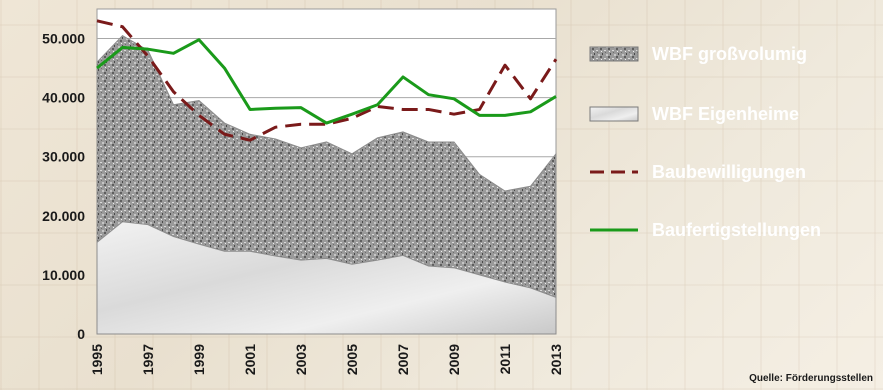 This screenshot has height=390, width=883. Describe the element at coordinates (725, 114) in the screenshot. I see `legend-label: WBF Eigenheime` at that location.